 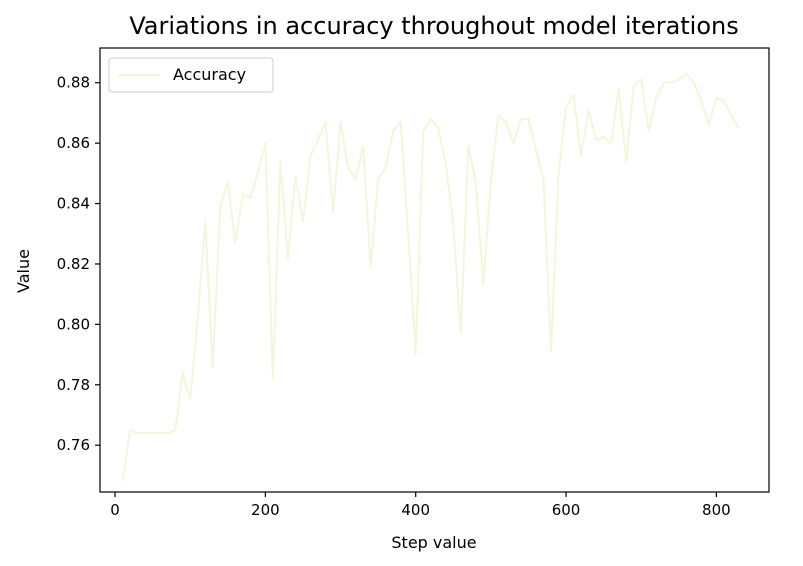 What do you see at coordinates (566, 510) in the screenshot?
I see `x-tick-label: 600` at bounding box center [566, 510].